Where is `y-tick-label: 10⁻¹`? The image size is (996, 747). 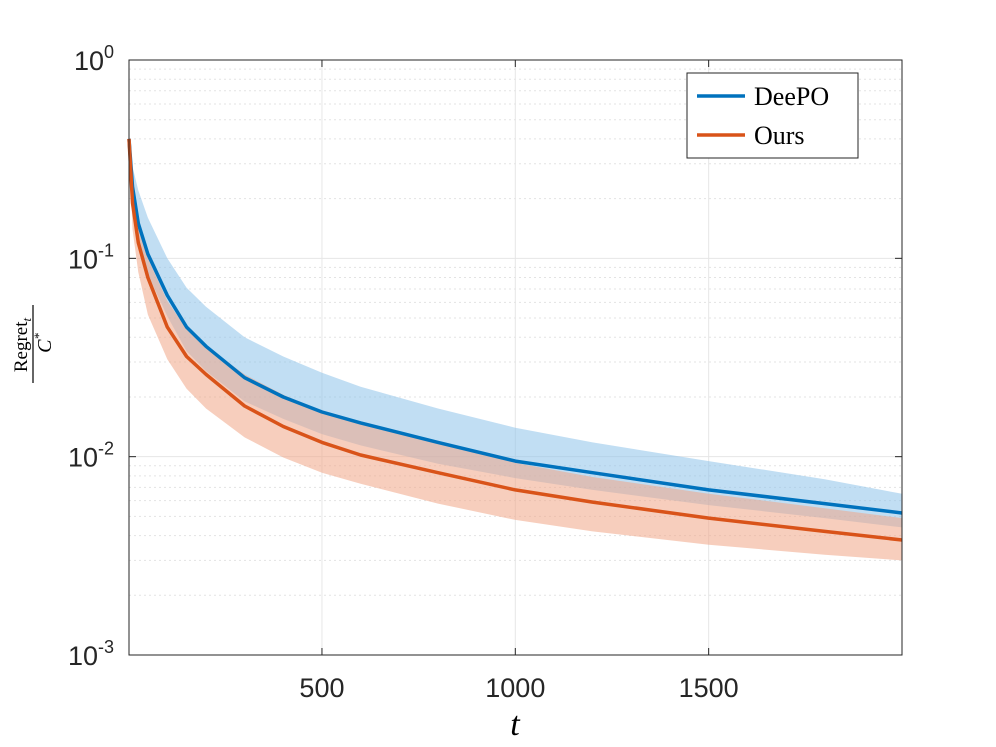 y-tick-label: 10⁻¹ is located at coordinates (91, 257).